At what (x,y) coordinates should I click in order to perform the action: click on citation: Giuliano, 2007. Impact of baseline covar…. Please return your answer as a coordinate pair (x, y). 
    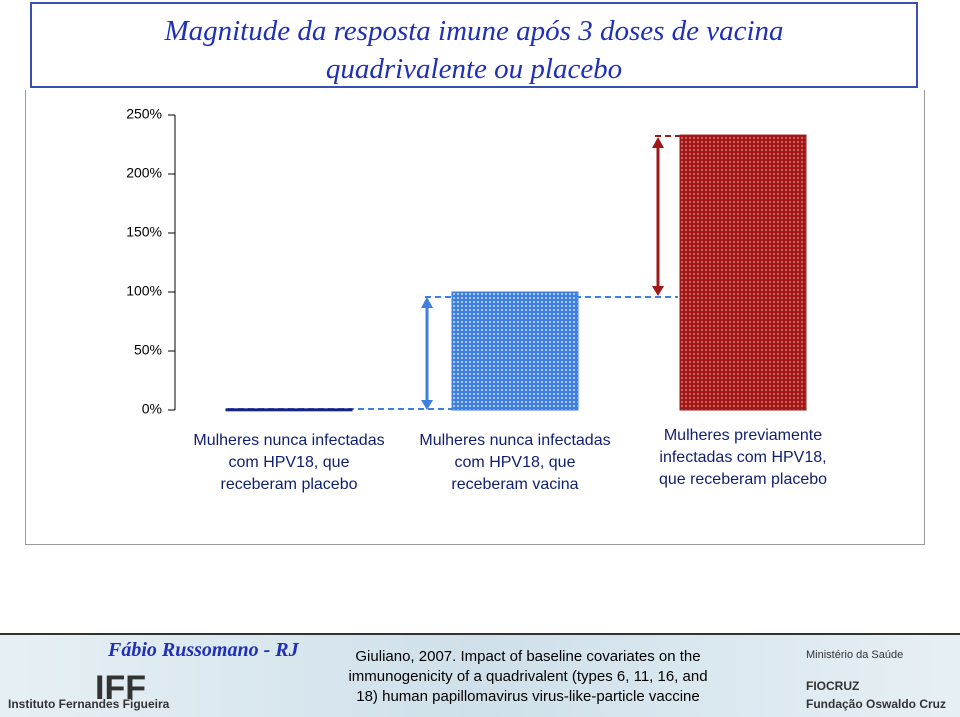
    Looking at the image, I should click on (528, 676).